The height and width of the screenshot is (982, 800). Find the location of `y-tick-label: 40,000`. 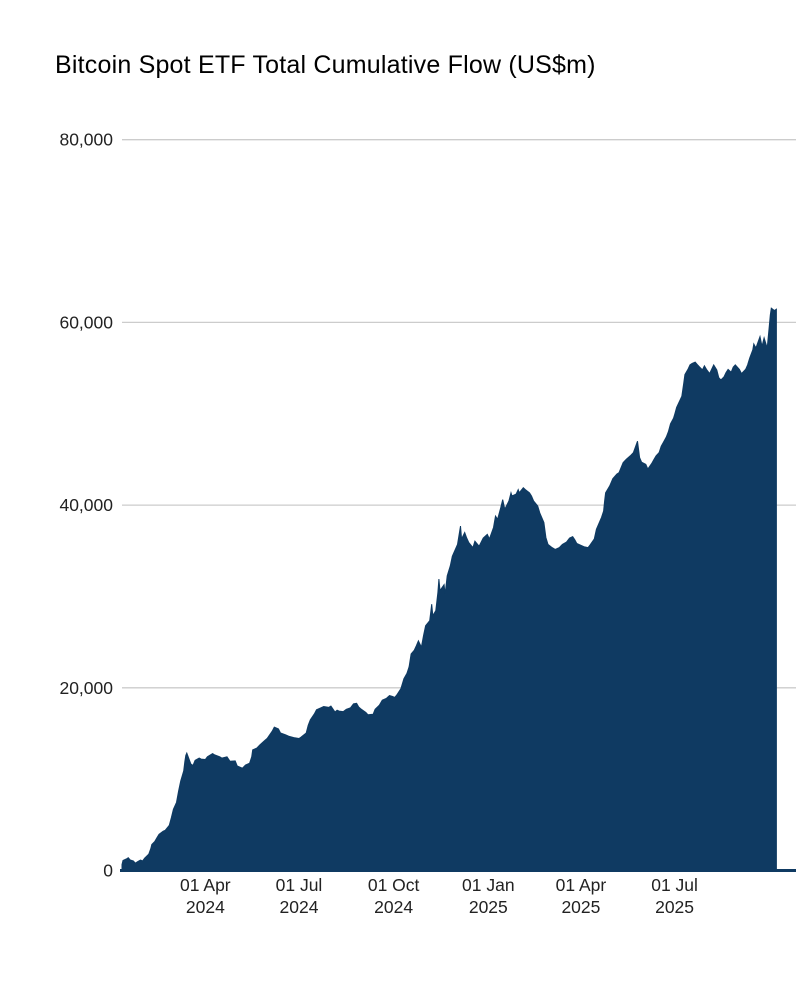

y-tick-label: 40,000 is located at coordinates (86, 505).